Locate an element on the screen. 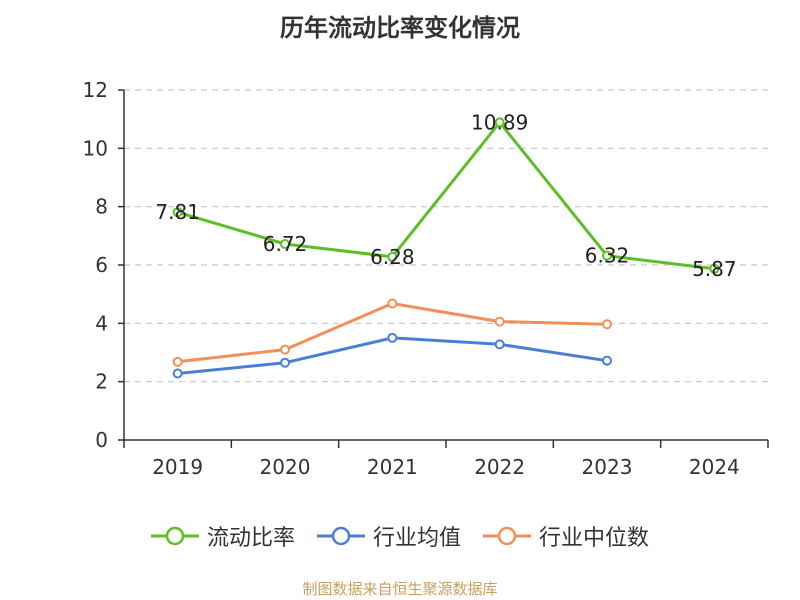  y-tick-label: 2 is located at coordinates (101, 382).